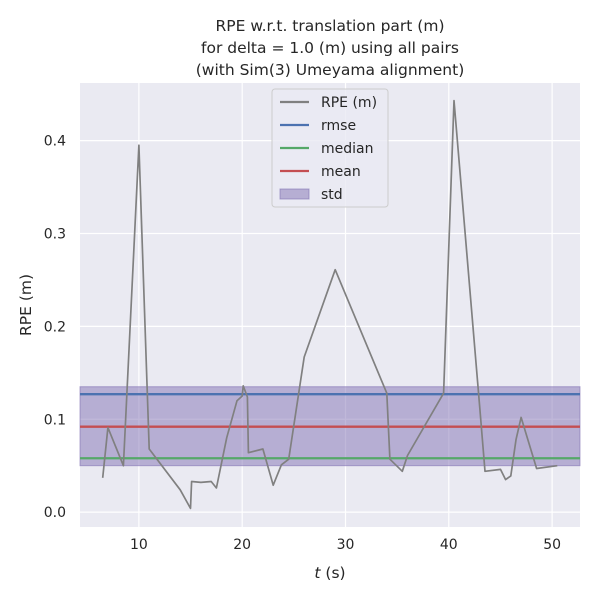 The image size is (600, 600). Describe the element at coordinates (449, 545) in the screenshot. I see `x-tick-label: 40` at that location.